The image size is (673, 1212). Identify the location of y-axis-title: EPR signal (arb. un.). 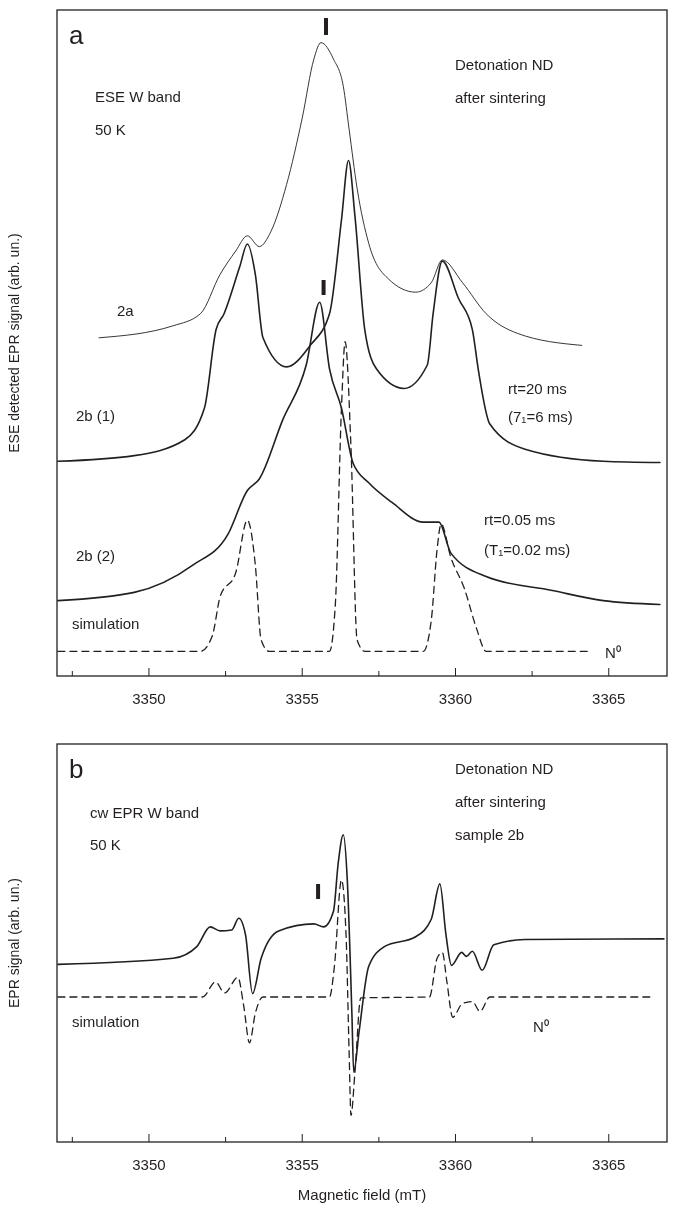
(14, 943).